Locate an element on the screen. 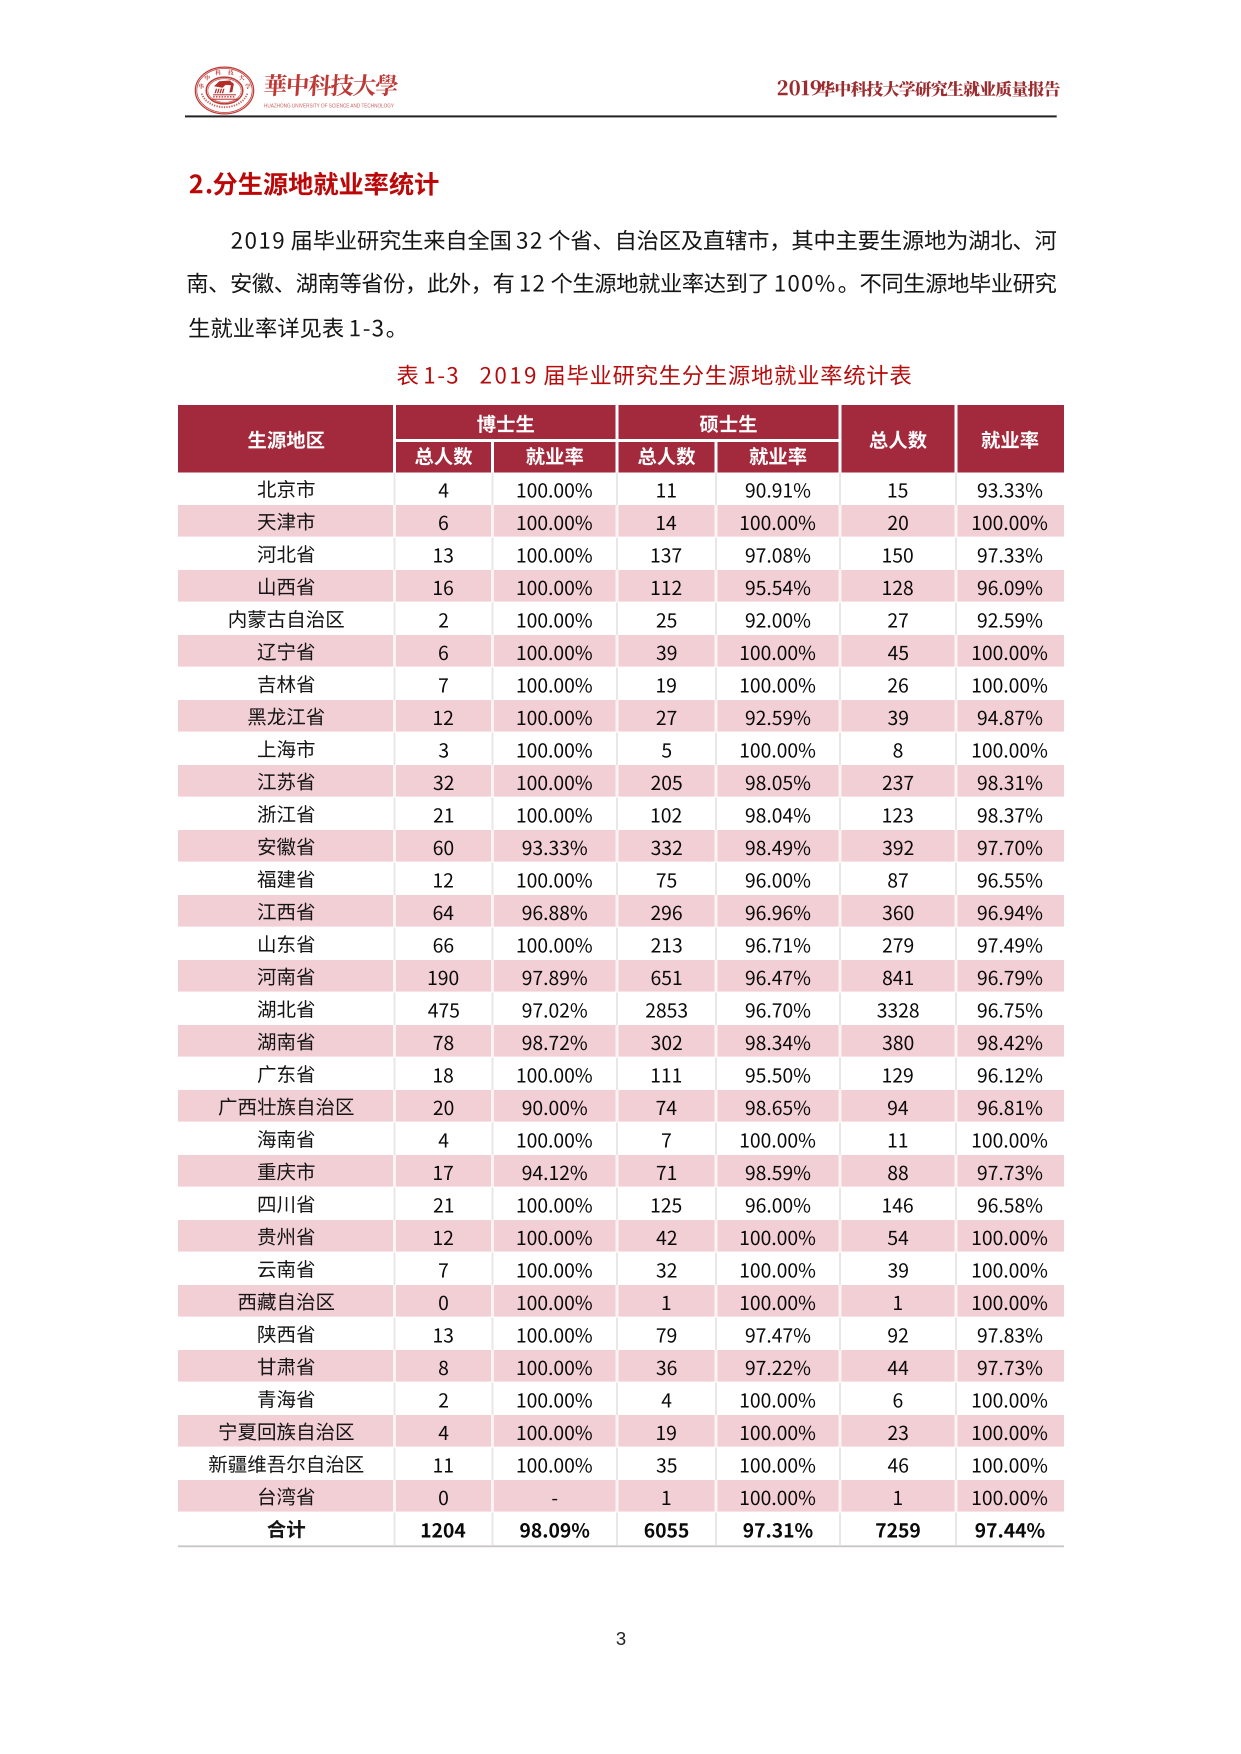 Image resolution: width=1241 pixels, height=1754 pixels. svg-text: 3 is located at coordinates (621, 1638).